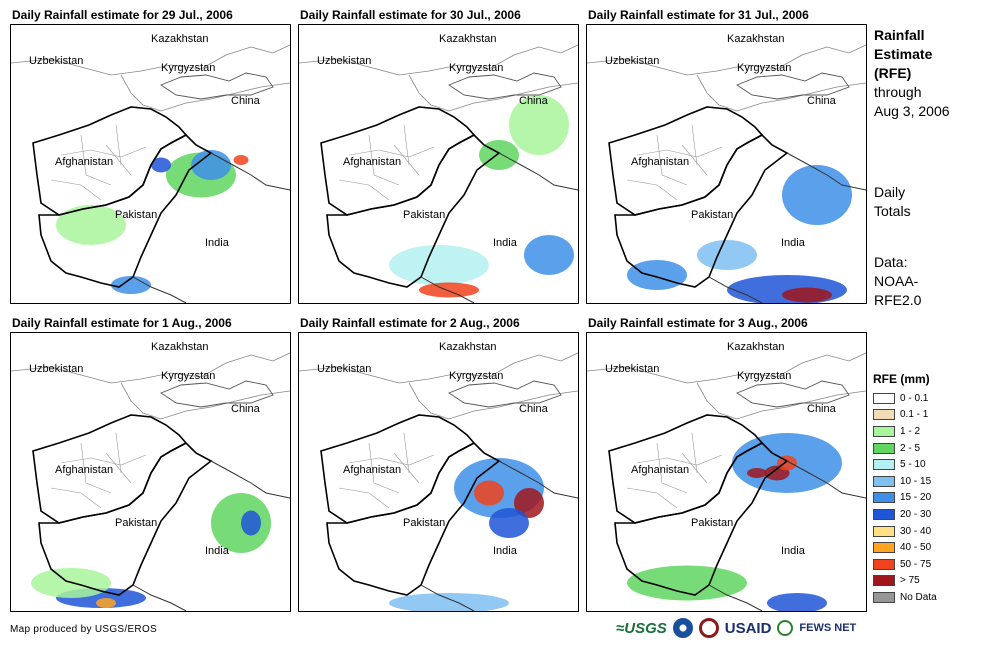  Describe the element at coordinates (901, 379) in the screenshot. I see `legend-title: RFE (mm)` at that location.